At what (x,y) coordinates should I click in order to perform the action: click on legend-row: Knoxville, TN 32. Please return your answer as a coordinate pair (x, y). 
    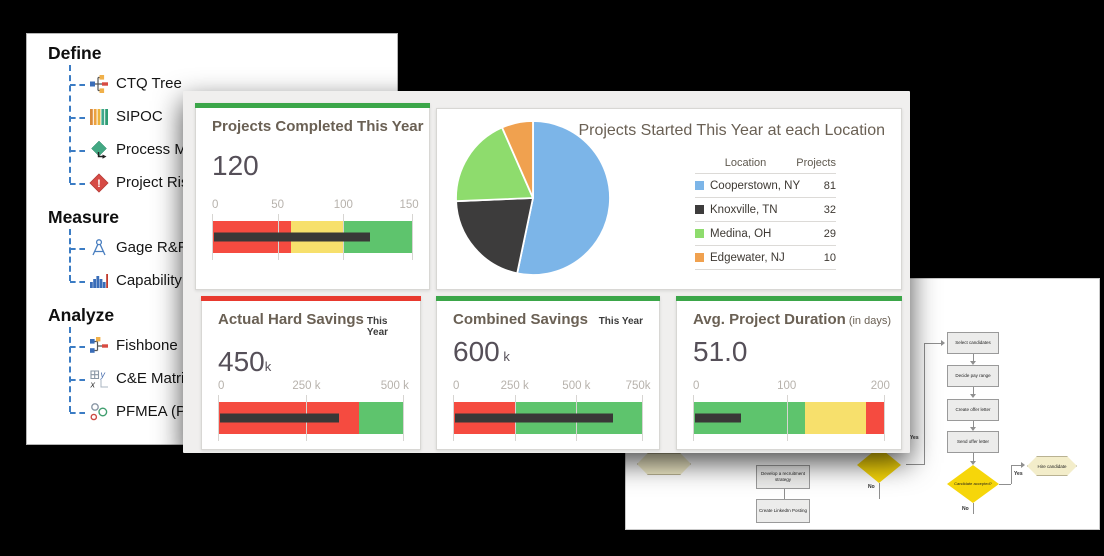
    Looking at the image, I should click on (765, 209).